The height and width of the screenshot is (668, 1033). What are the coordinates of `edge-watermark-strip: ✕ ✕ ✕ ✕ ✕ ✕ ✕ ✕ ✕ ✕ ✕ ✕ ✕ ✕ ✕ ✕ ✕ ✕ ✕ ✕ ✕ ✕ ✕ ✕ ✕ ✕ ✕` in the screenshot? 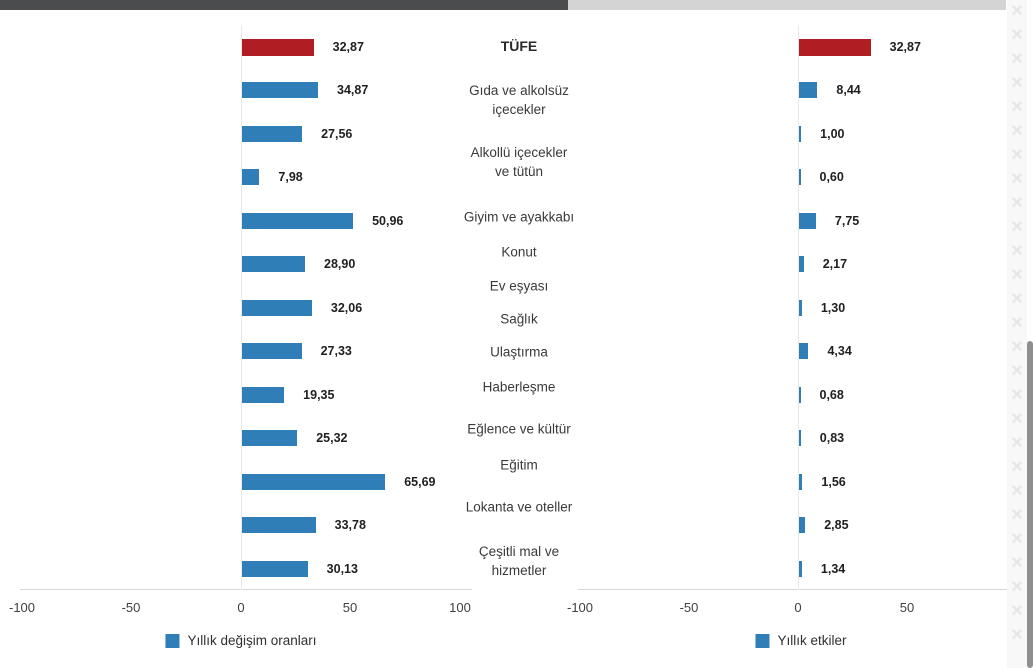 It's located at (1017, 334).